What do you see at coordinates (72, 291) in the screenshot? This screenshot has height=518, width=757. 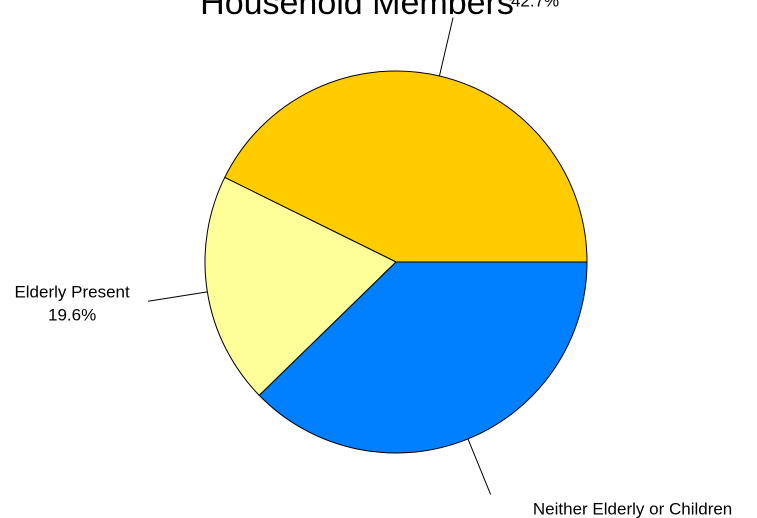 I see `slice-label-2: Elderly Present` at bounding box center [72, 291].